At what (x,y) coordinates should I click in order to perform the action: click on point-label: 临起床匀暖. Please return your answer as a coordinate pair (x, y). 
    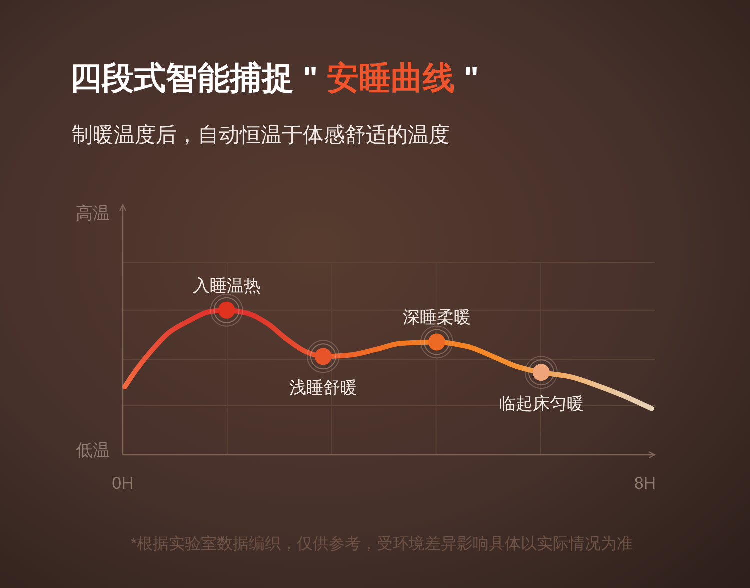
    Looking at the image, I should click on (541, 404).